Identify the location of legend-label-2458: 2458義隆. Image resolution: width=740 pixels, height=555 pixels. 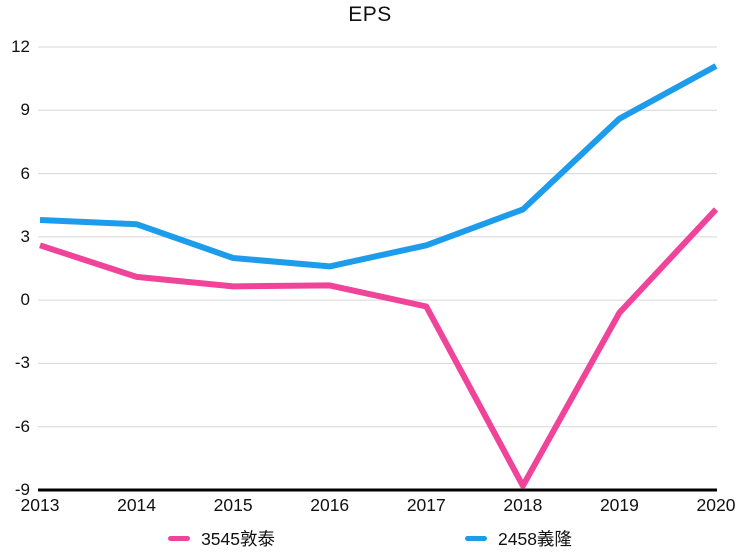
(535, 539).